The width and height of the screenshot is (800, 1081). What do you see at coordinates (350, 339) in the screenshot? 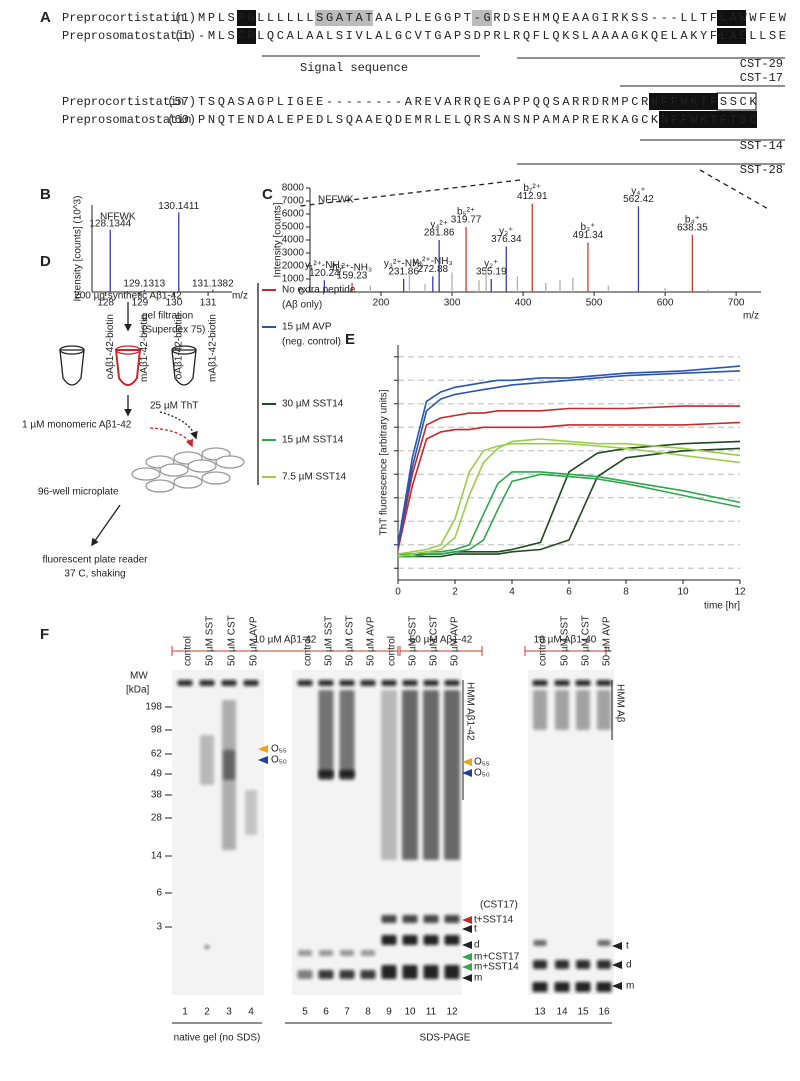
I see `panel-label: E` at bounding box center [350, 339].